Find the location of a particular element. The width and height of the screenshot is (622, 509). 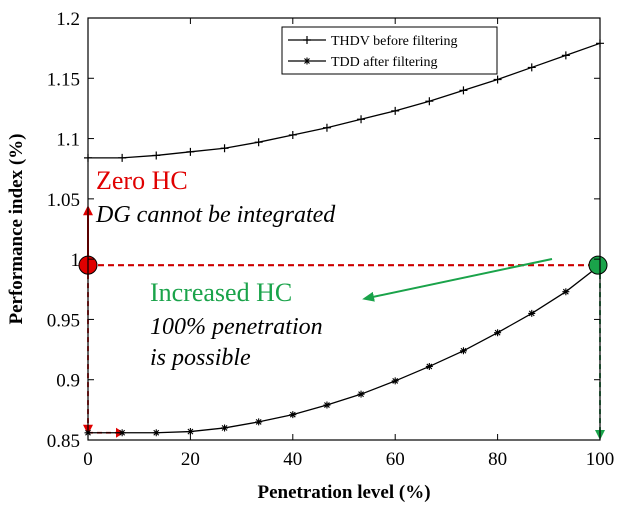

x-tick-label-5: 100 is located at coordinates (600, 459).